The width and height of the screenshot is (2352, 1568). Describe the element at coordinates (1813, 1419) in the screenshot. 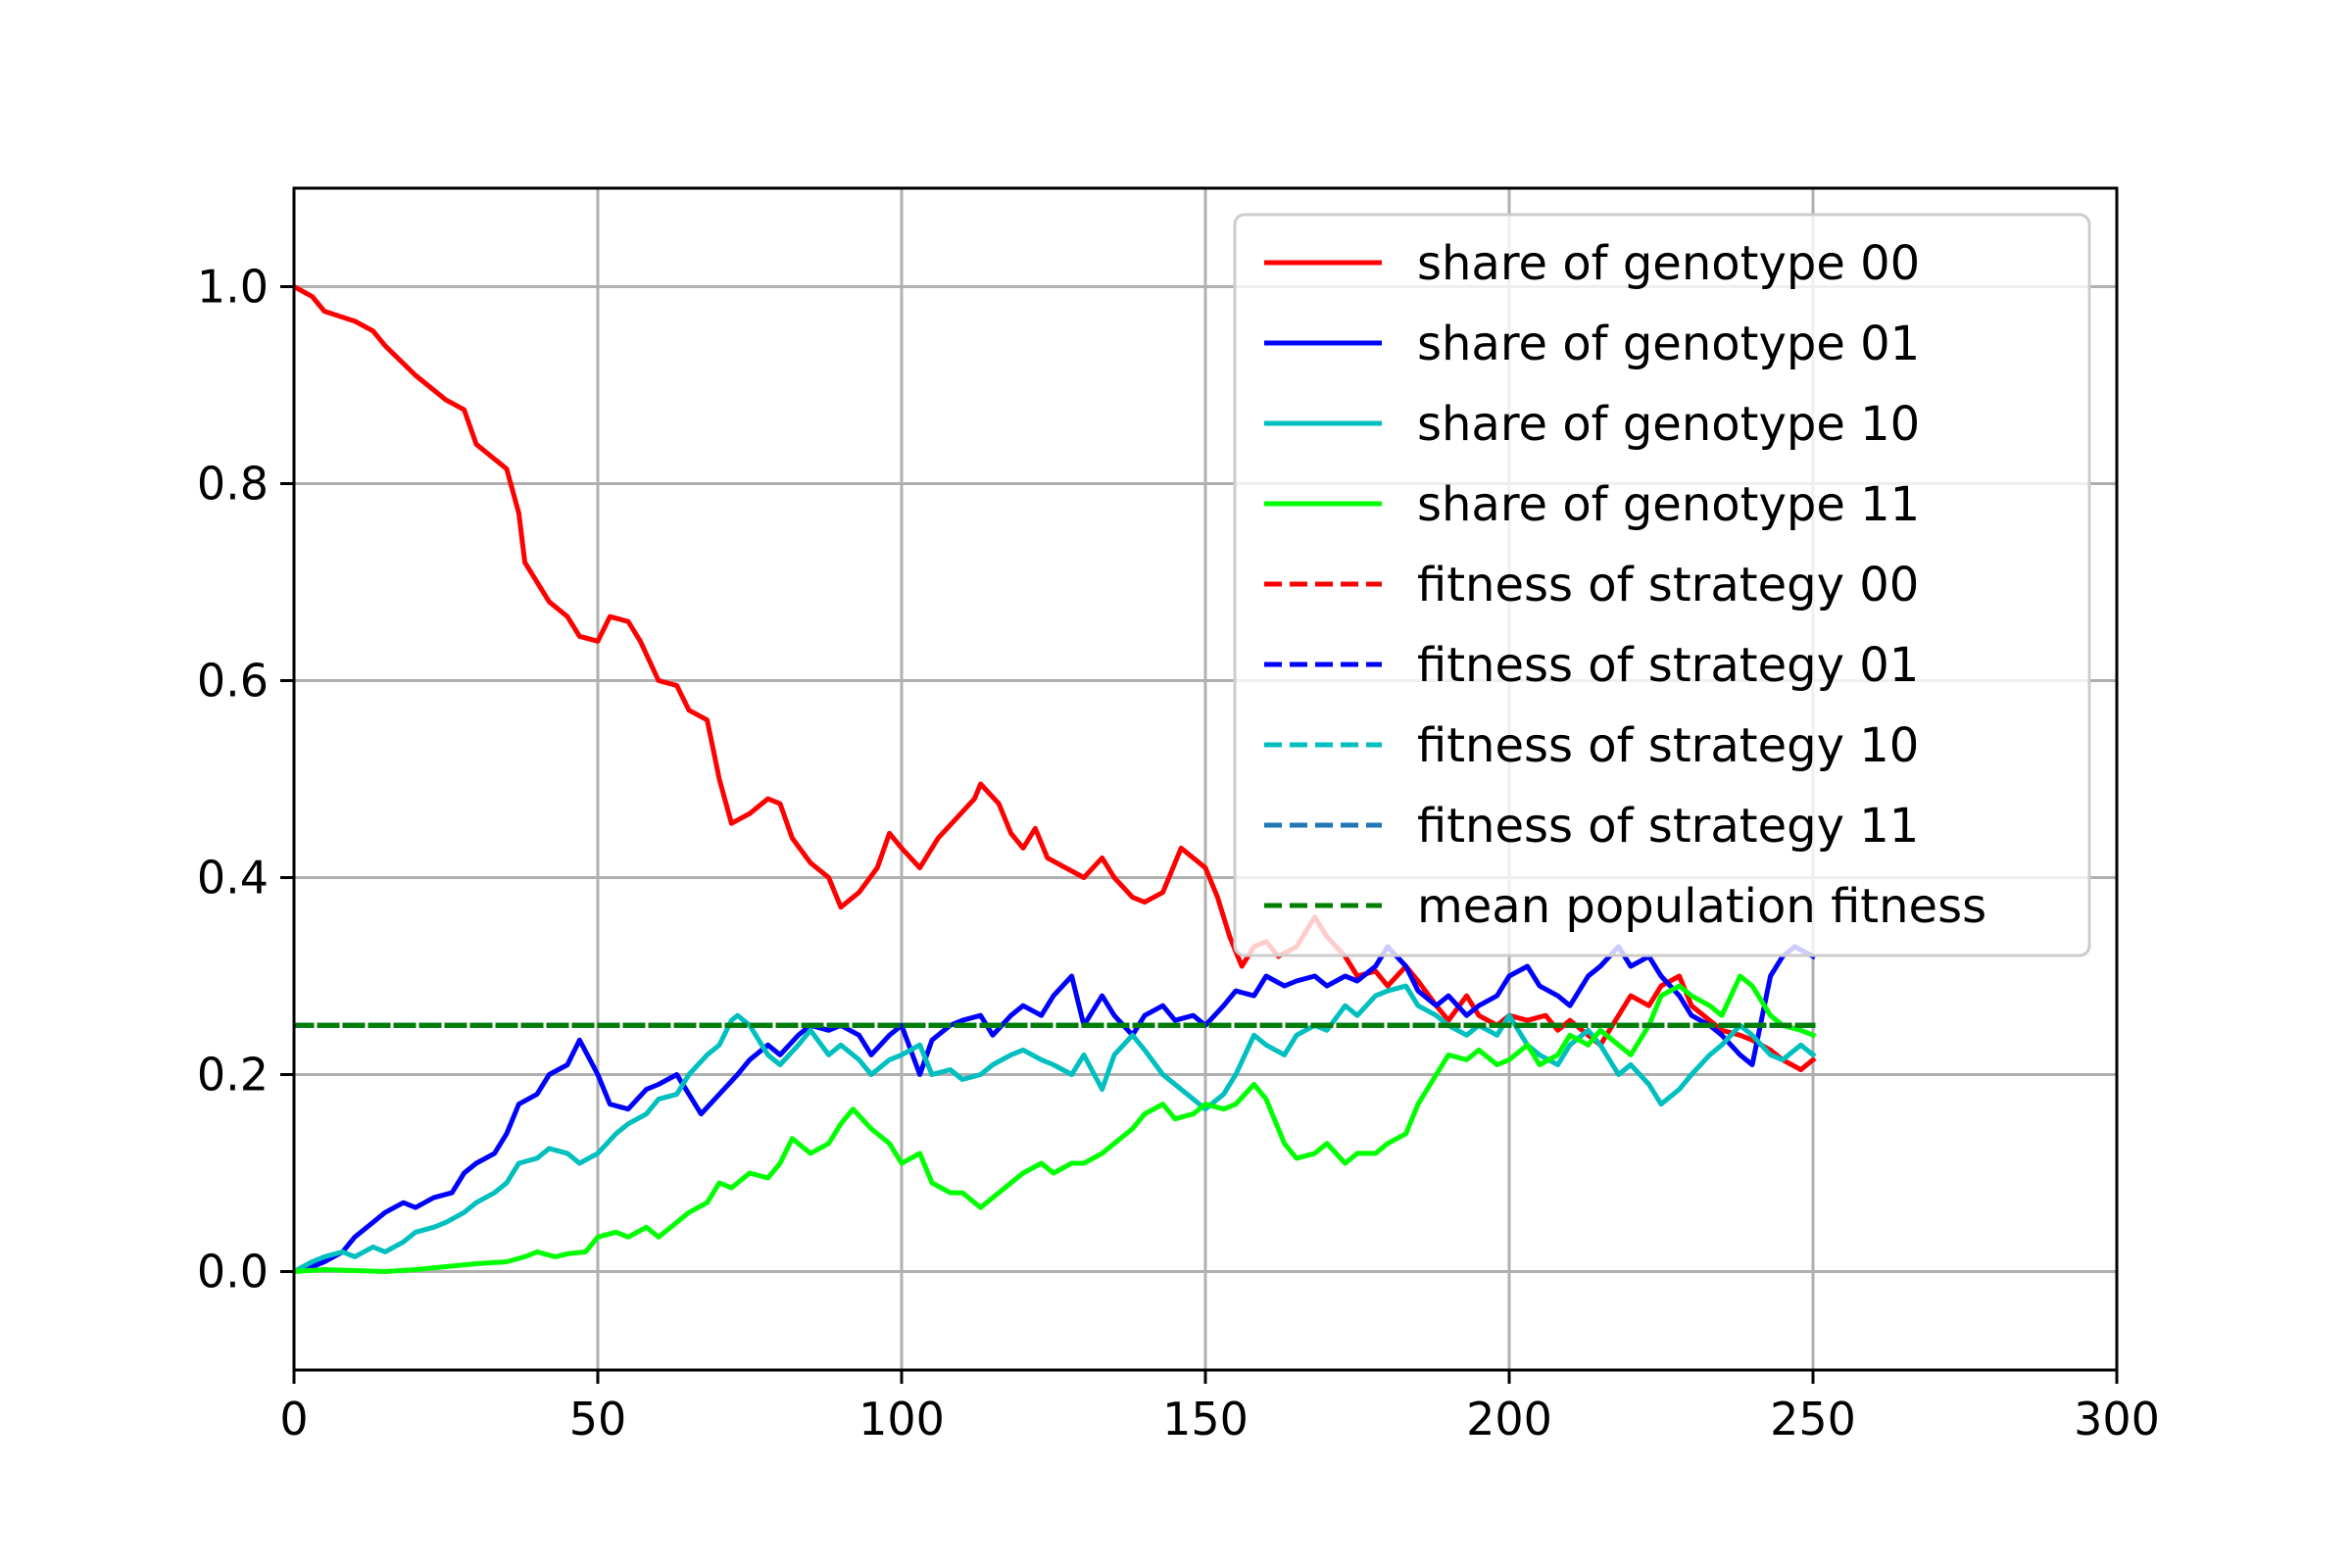

I see `x-tick-label: 250` at that location.